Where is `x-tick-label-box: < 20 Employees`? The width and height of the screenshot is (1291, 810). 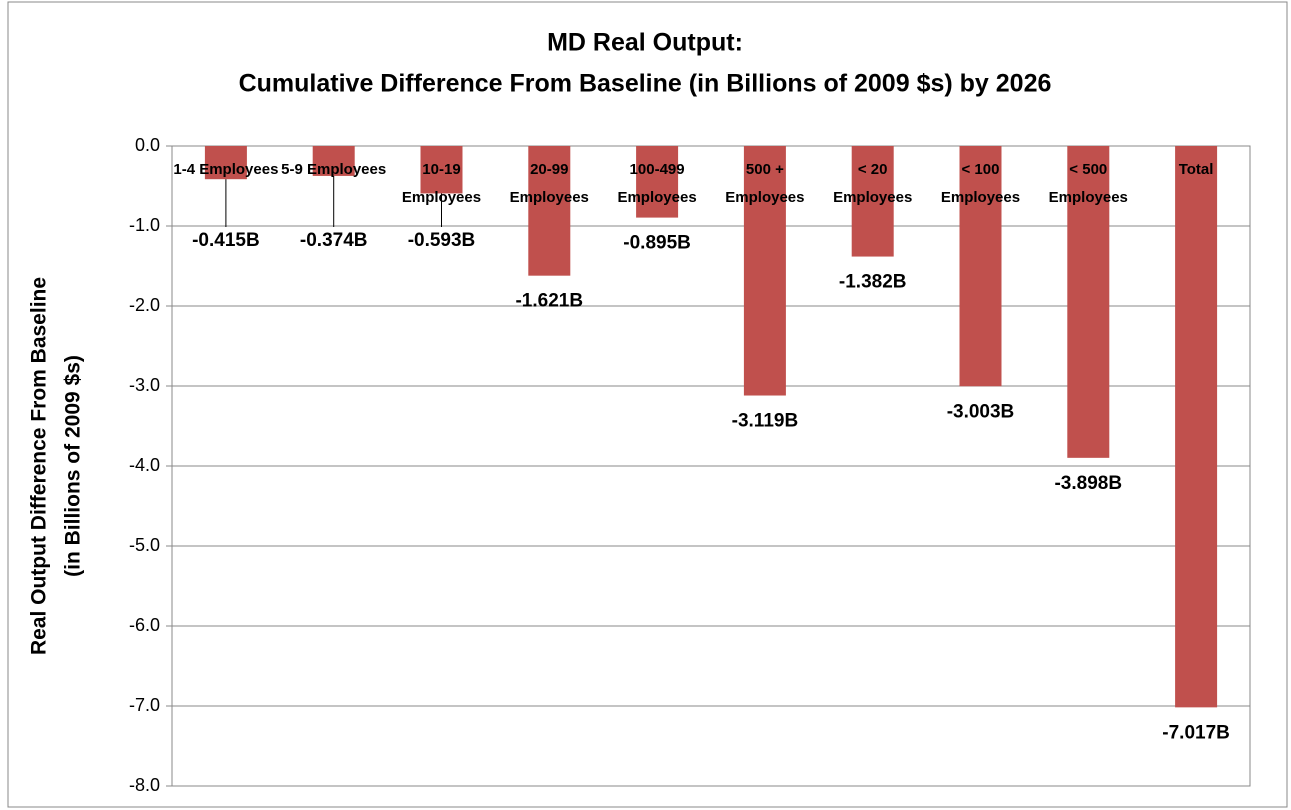
x-tick-label-box: < 20 Employees is located at coordinates (873, 183).